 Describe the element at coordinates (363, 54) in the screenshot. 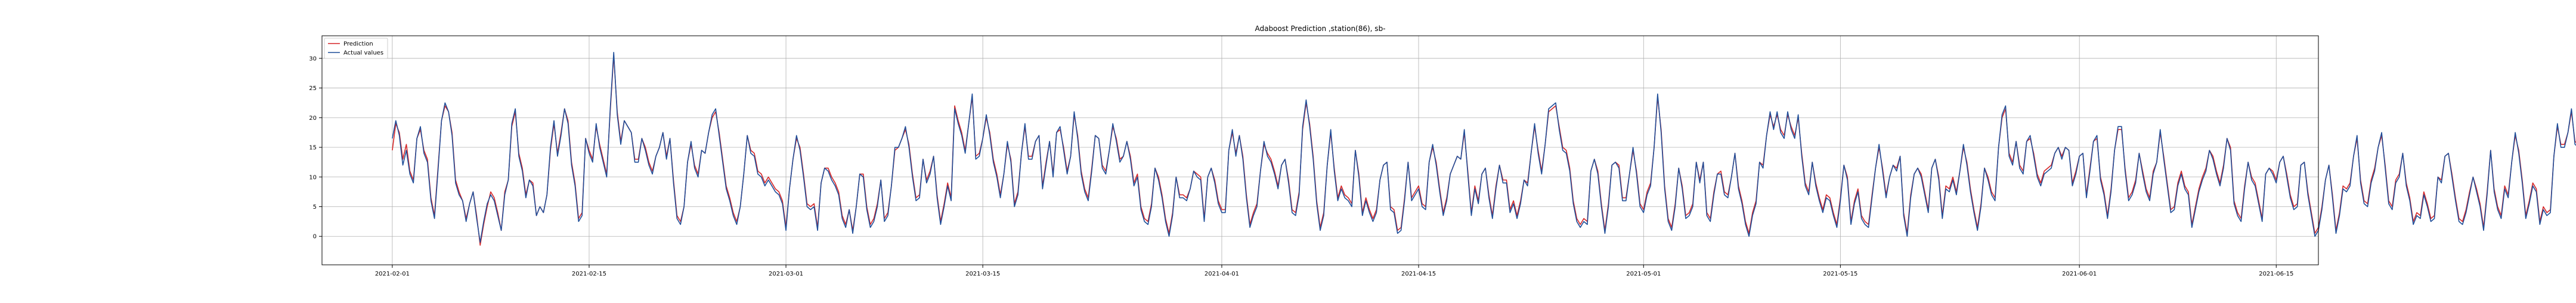

I see `legend-label-actual: Actual values` at that location.